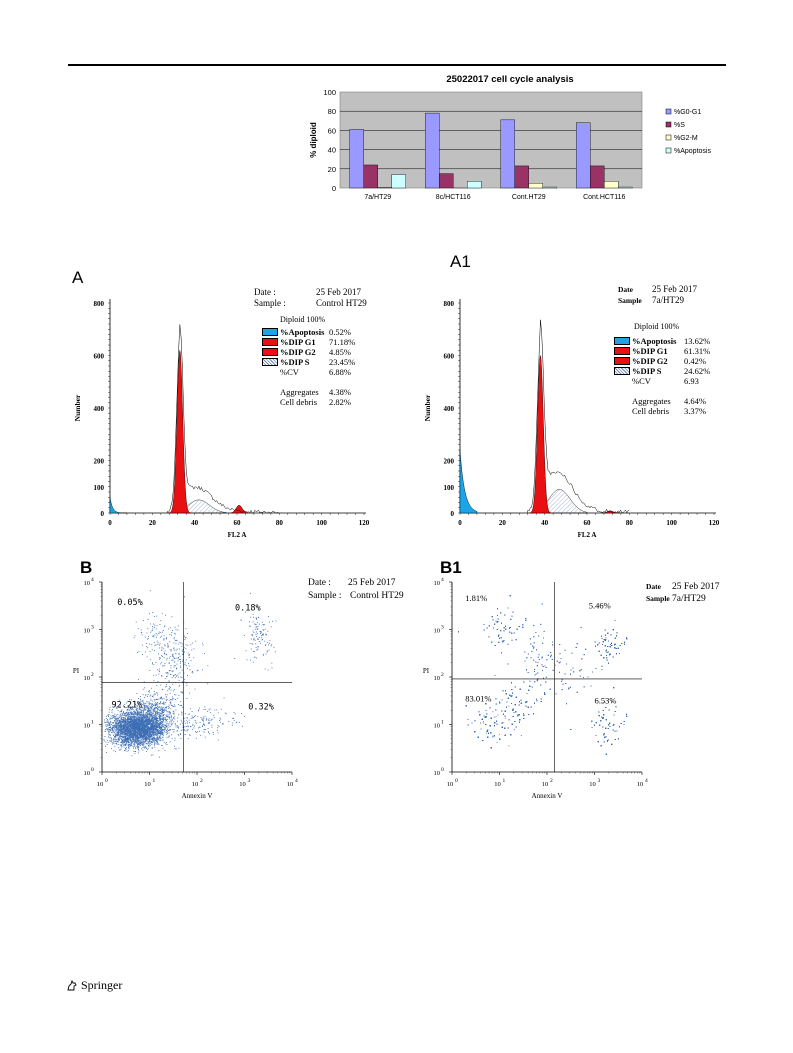 This screenshot has width=793, height=1053. Describe the element at coordinates (72, 984) in the screenshot. I see `springer-horse-icon` at that location.